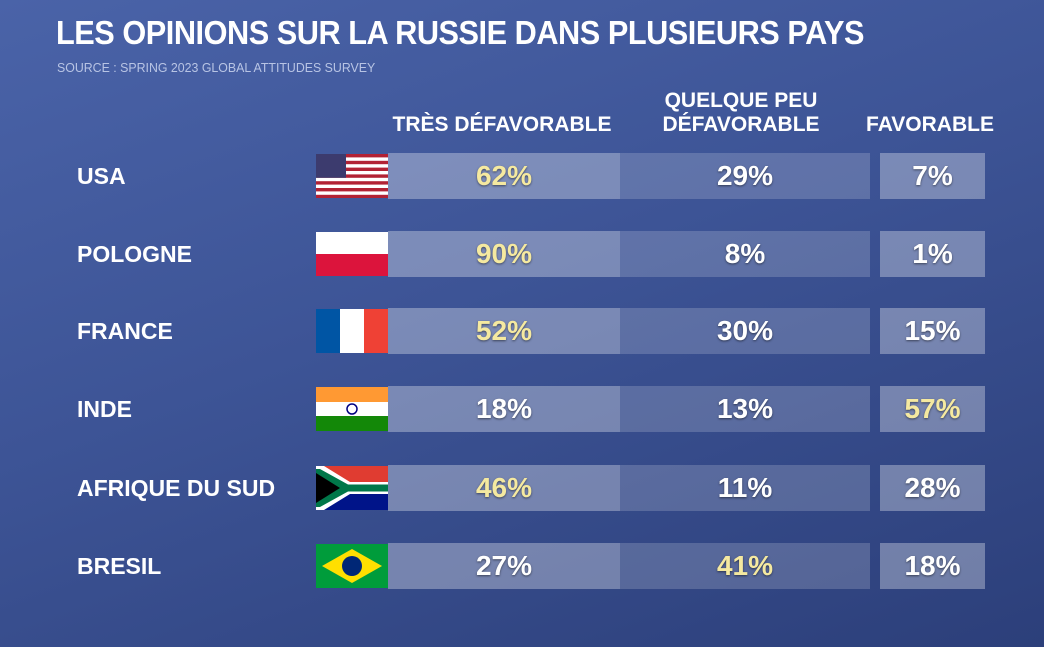  What do you see at coordinates (504, 566) in the screenshot?
I see `cell: 27%` at bounding box center [504, 566].